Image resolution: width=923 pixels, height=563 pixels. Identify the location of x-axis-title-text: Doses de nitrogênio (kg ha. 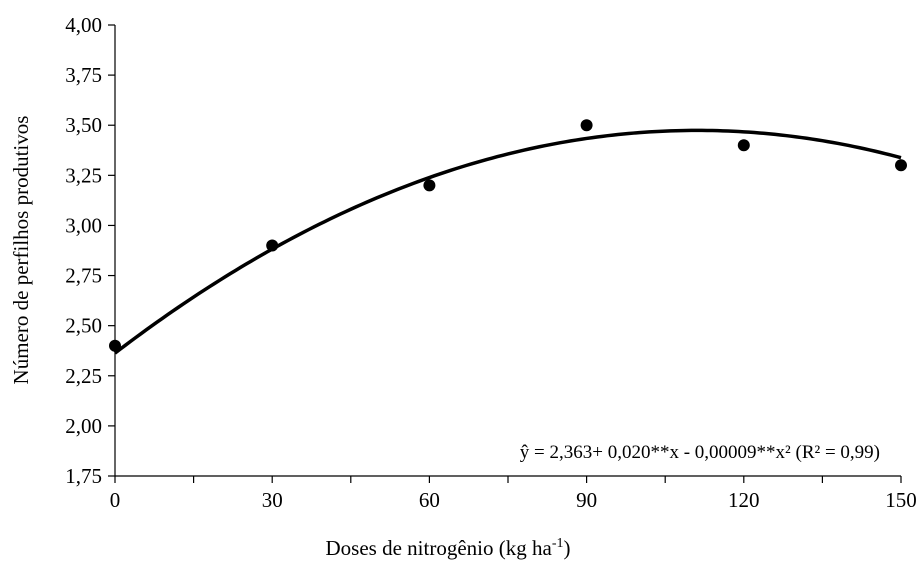
(439, 548).